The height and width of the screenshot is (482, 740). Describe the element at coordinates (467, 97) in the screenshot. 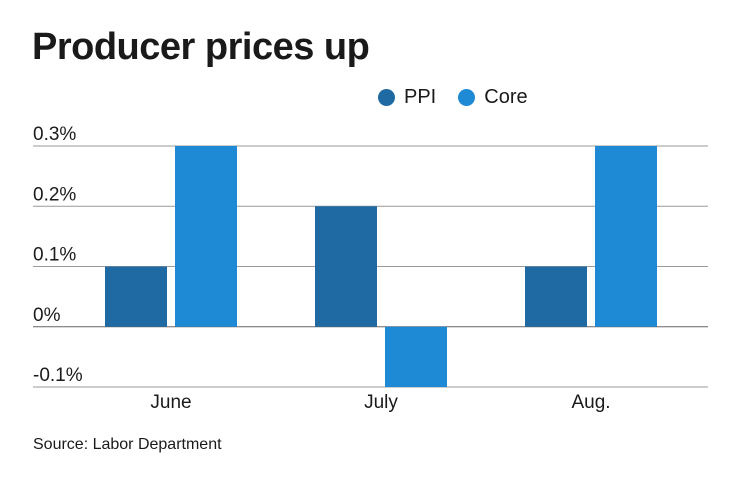

I see `legend-swatch-core` at that location.